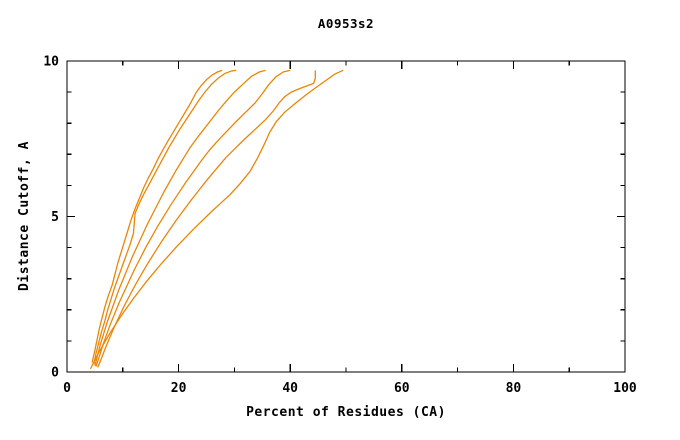 The height and width of the screenshot is (440, 680). Describe the element at coordinates (55, 373) in the screenshot. I see `y-tick-label: 0` at that location.